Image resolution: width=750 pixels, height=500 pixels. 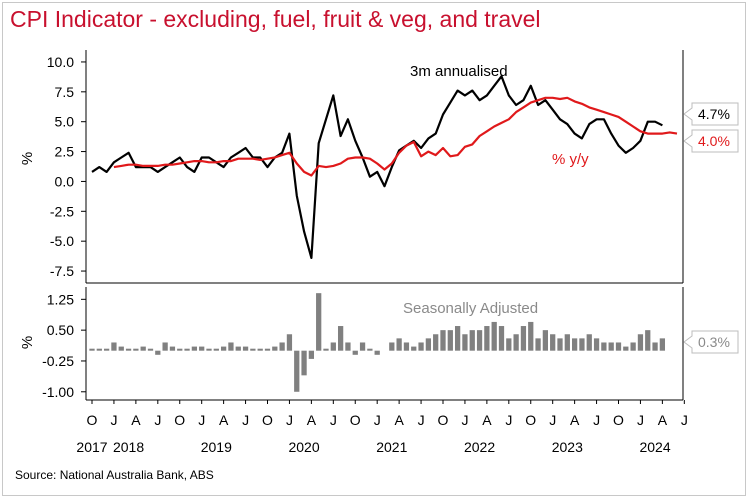 I want to click on bottom-y-tick-label: -0.25, so click(x=58, y=361).